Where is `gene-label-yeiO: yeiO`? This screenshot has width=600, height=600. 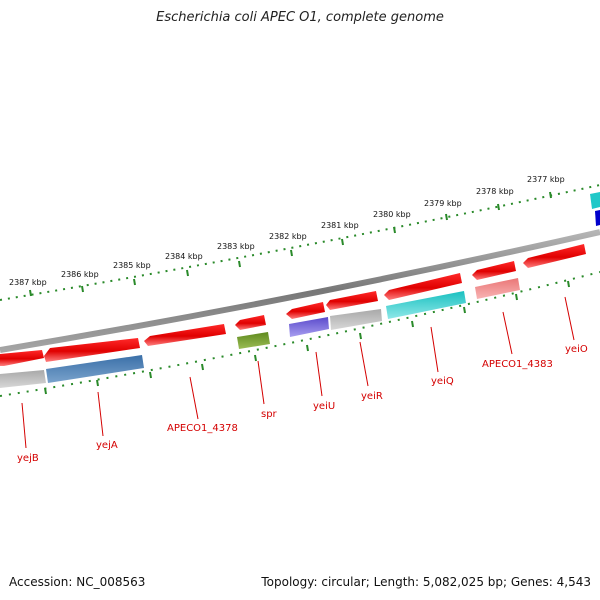
gene-label-yeiO: yeiO is located at coordinates (576, 349).